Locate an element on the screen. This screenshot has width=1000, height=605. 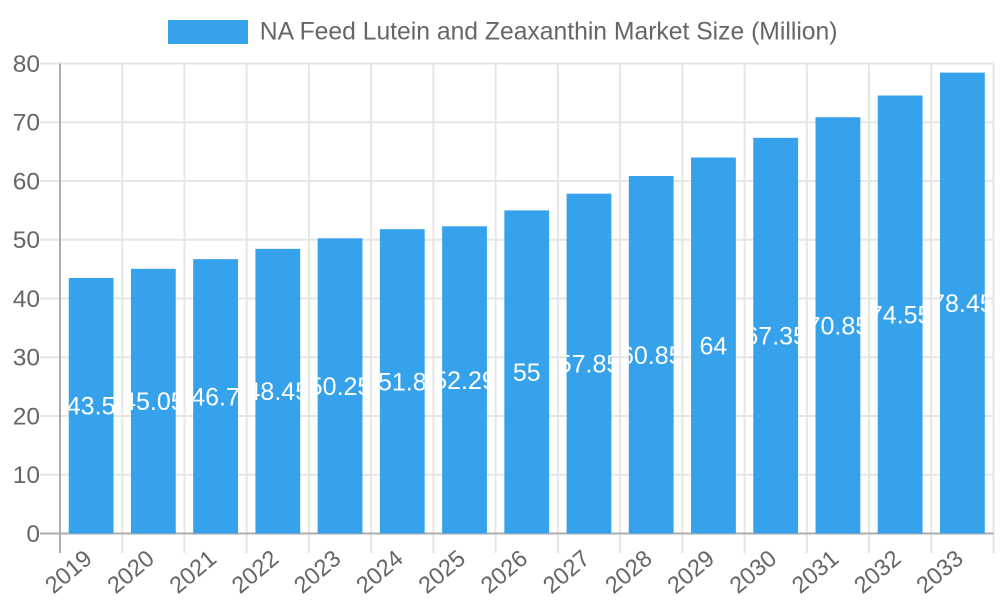
svg-text: 46.7 is located at coordinates (215, 397).